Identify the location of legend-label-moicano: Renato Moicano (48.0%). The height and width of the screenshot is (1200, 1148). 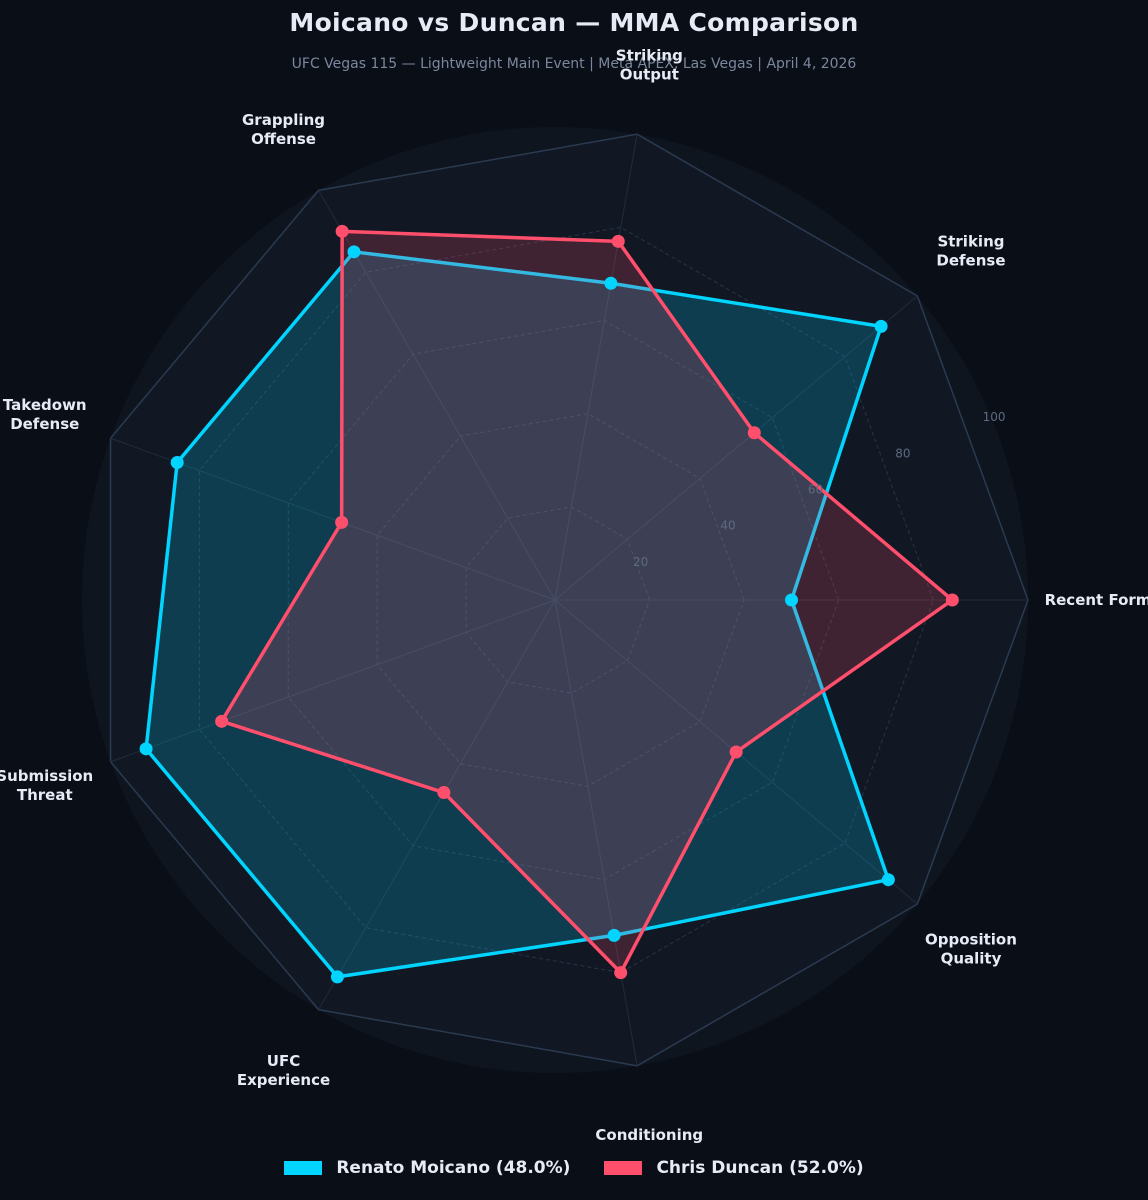
(453, 1168).